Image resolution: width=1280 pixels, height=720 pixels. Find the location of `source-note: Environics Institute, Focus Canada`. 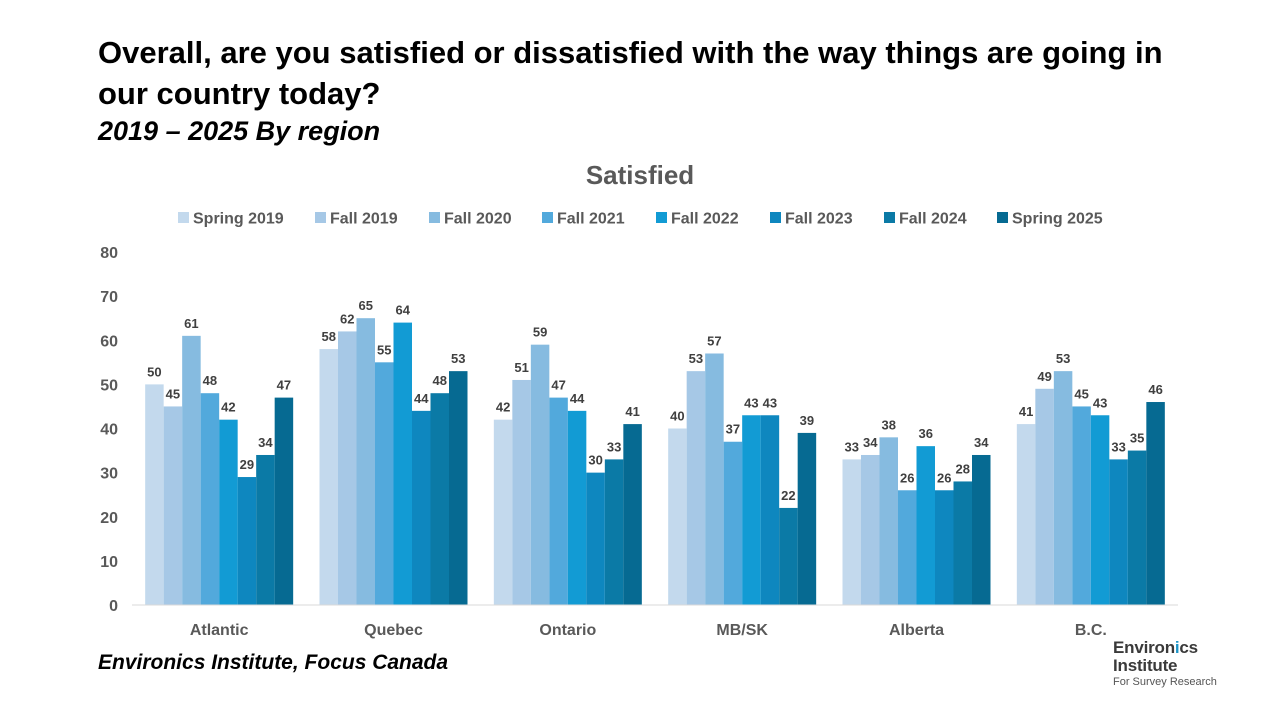

source-note: Environics Institute, Focus Canada is located at coordinates (273, 662).